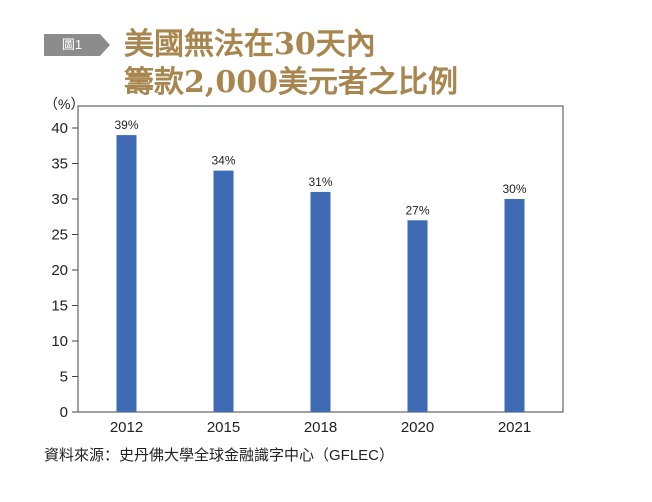  What do you see at coordinates (59, 306) in the screenshot?
I see `y-tick-label: 15` at bounding box center [59, 306].